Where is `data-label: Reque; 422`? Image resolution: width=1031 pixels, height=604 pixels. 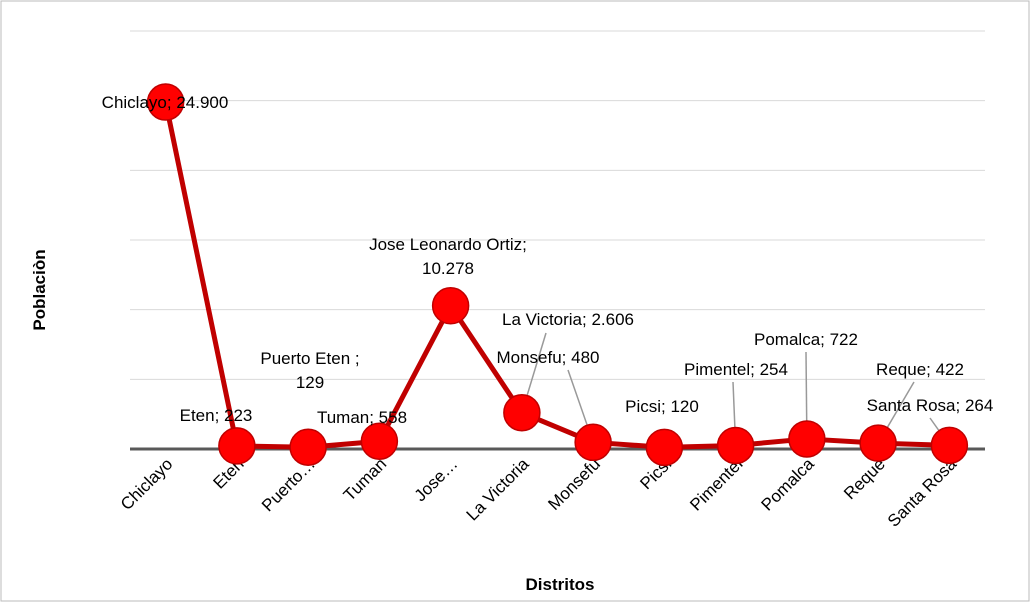
data-label: Reque; 422 is located at coordinates (920, 369).